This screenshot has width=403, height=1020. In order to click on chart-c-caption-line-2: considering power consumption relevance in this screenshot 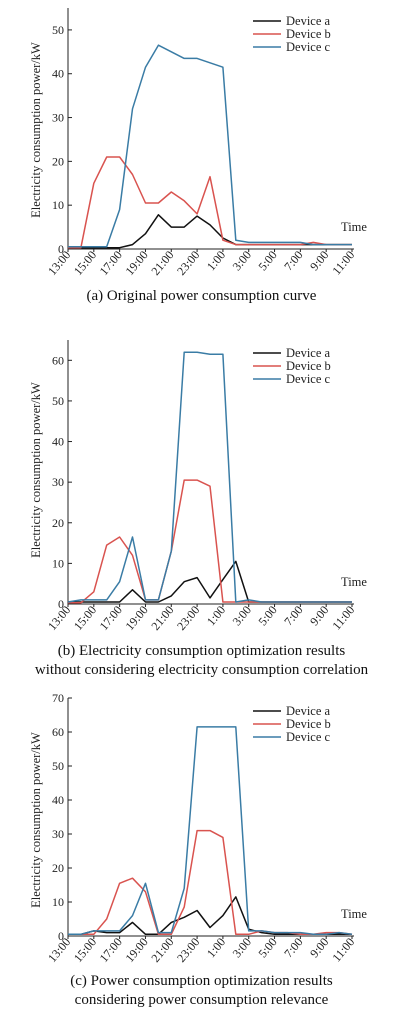, I will do `click(201, 1000)`.